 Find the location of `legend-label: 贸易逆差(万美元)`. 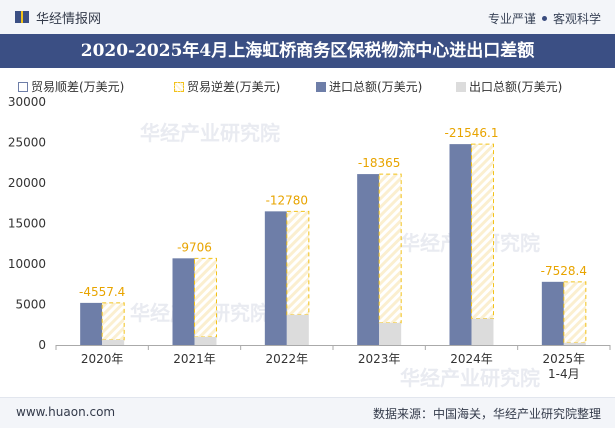

legend-label: 贸易逆差(万美元) is located at coordinates (234, 87).